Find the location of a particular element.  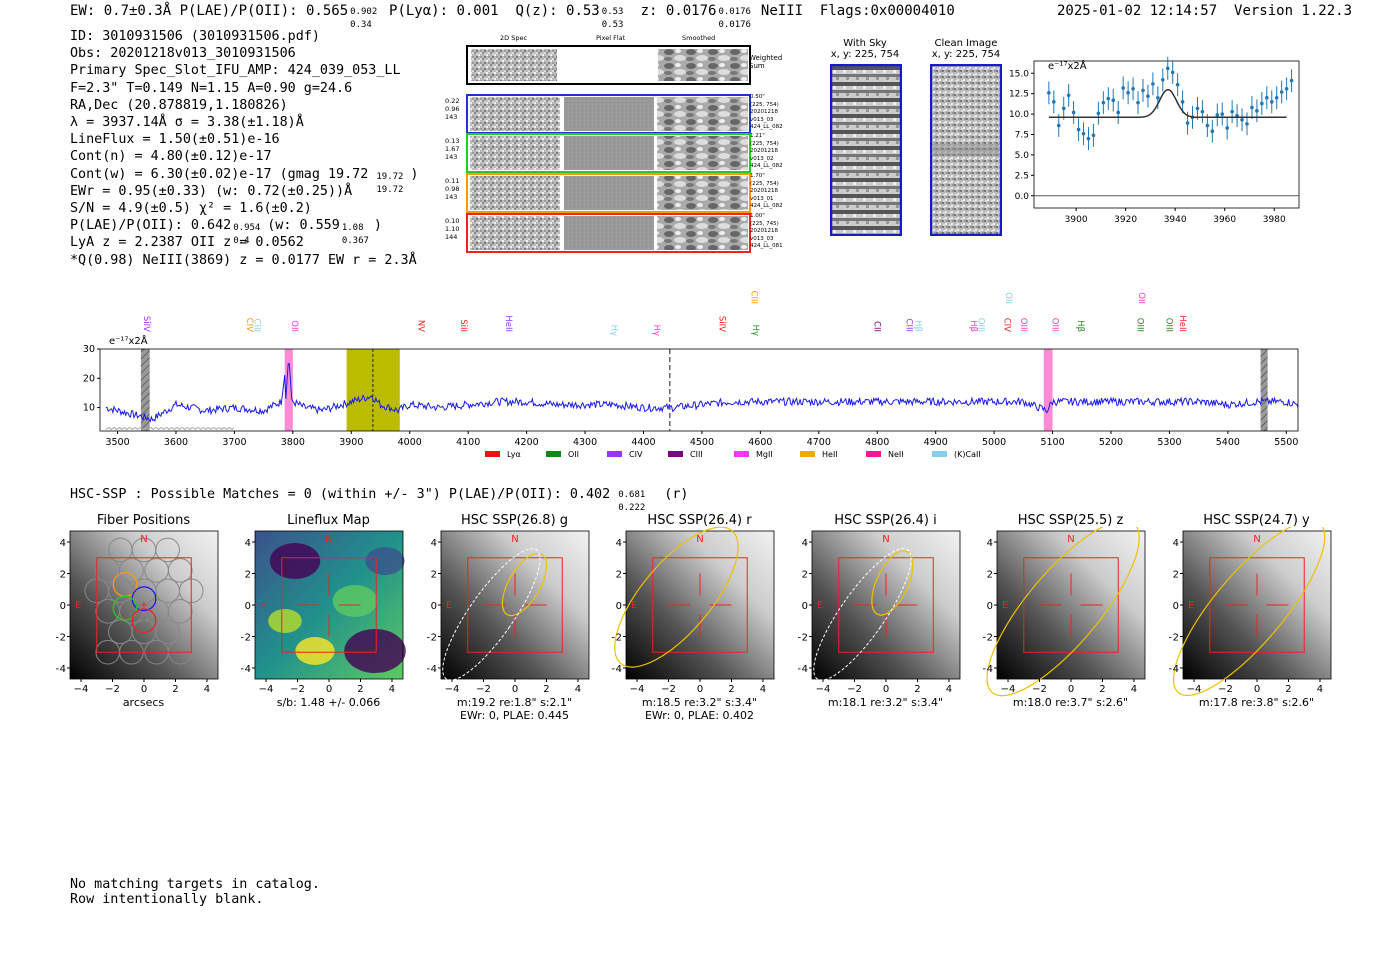

spectrum-xtick-label: 4400 is located at coordinates (643, 442).